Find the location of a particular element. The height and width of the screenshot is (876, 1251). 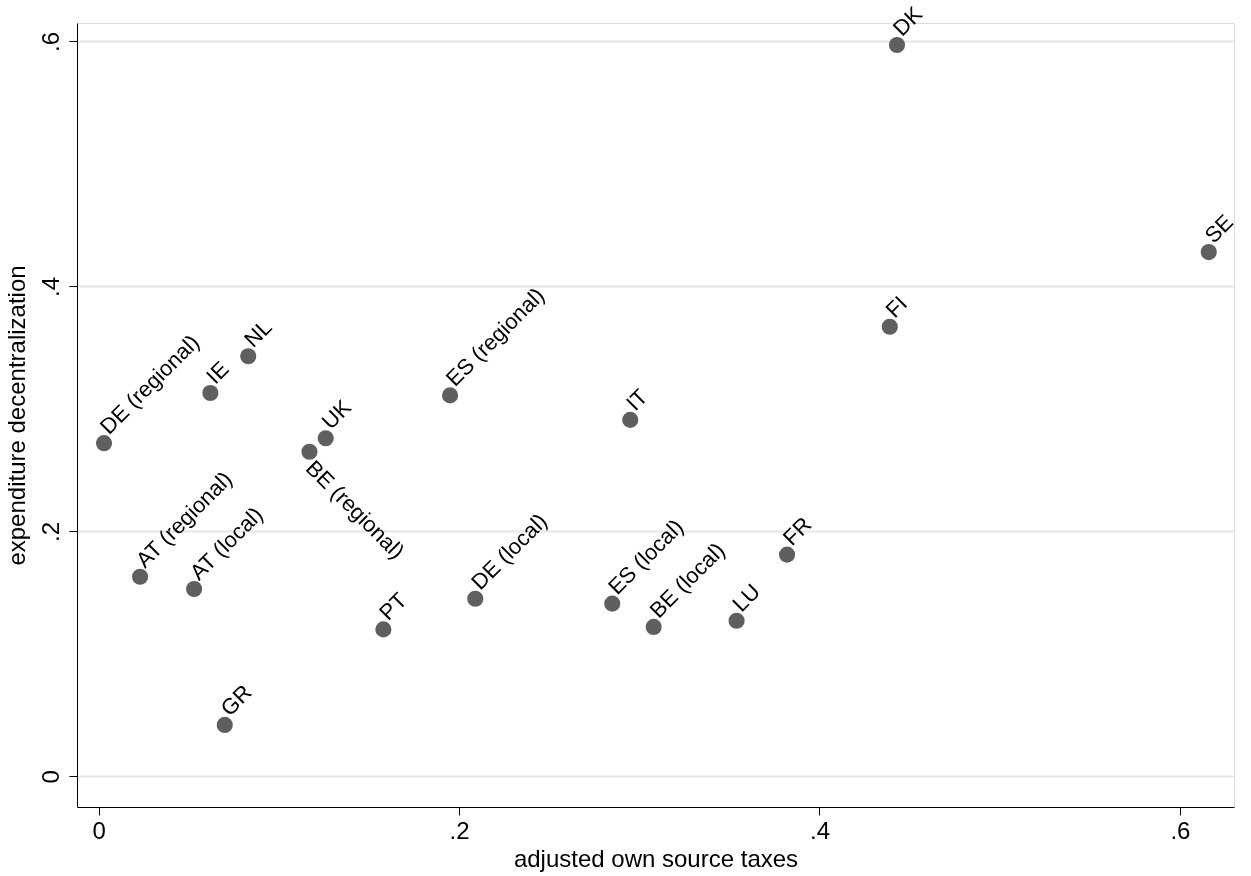

x-tick-label: .6 is located at coordinates (1180, 830).